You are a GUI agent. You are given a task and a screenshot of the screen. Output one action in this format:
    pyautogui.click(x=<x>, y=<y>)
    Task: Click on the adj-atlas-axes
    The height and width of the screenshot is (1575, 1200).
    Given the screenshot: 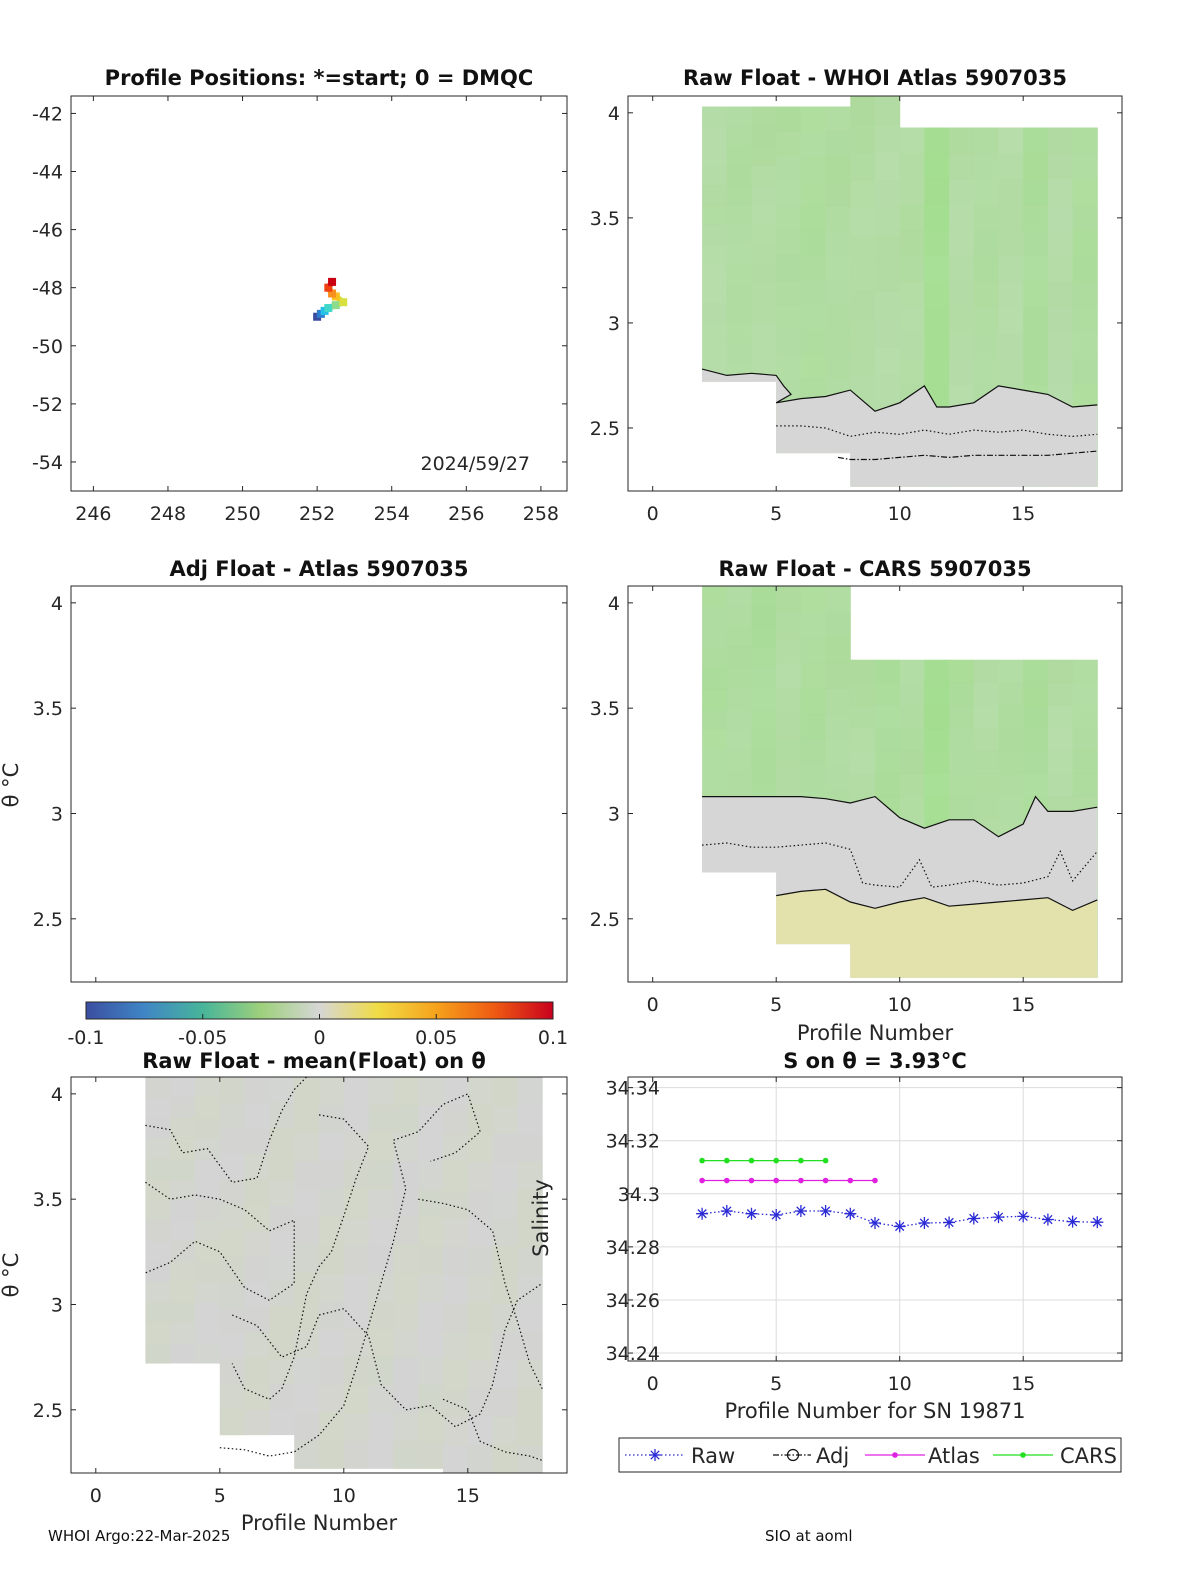 What is the action you would take?
    pyautogui.click(x=319, y=784)
    